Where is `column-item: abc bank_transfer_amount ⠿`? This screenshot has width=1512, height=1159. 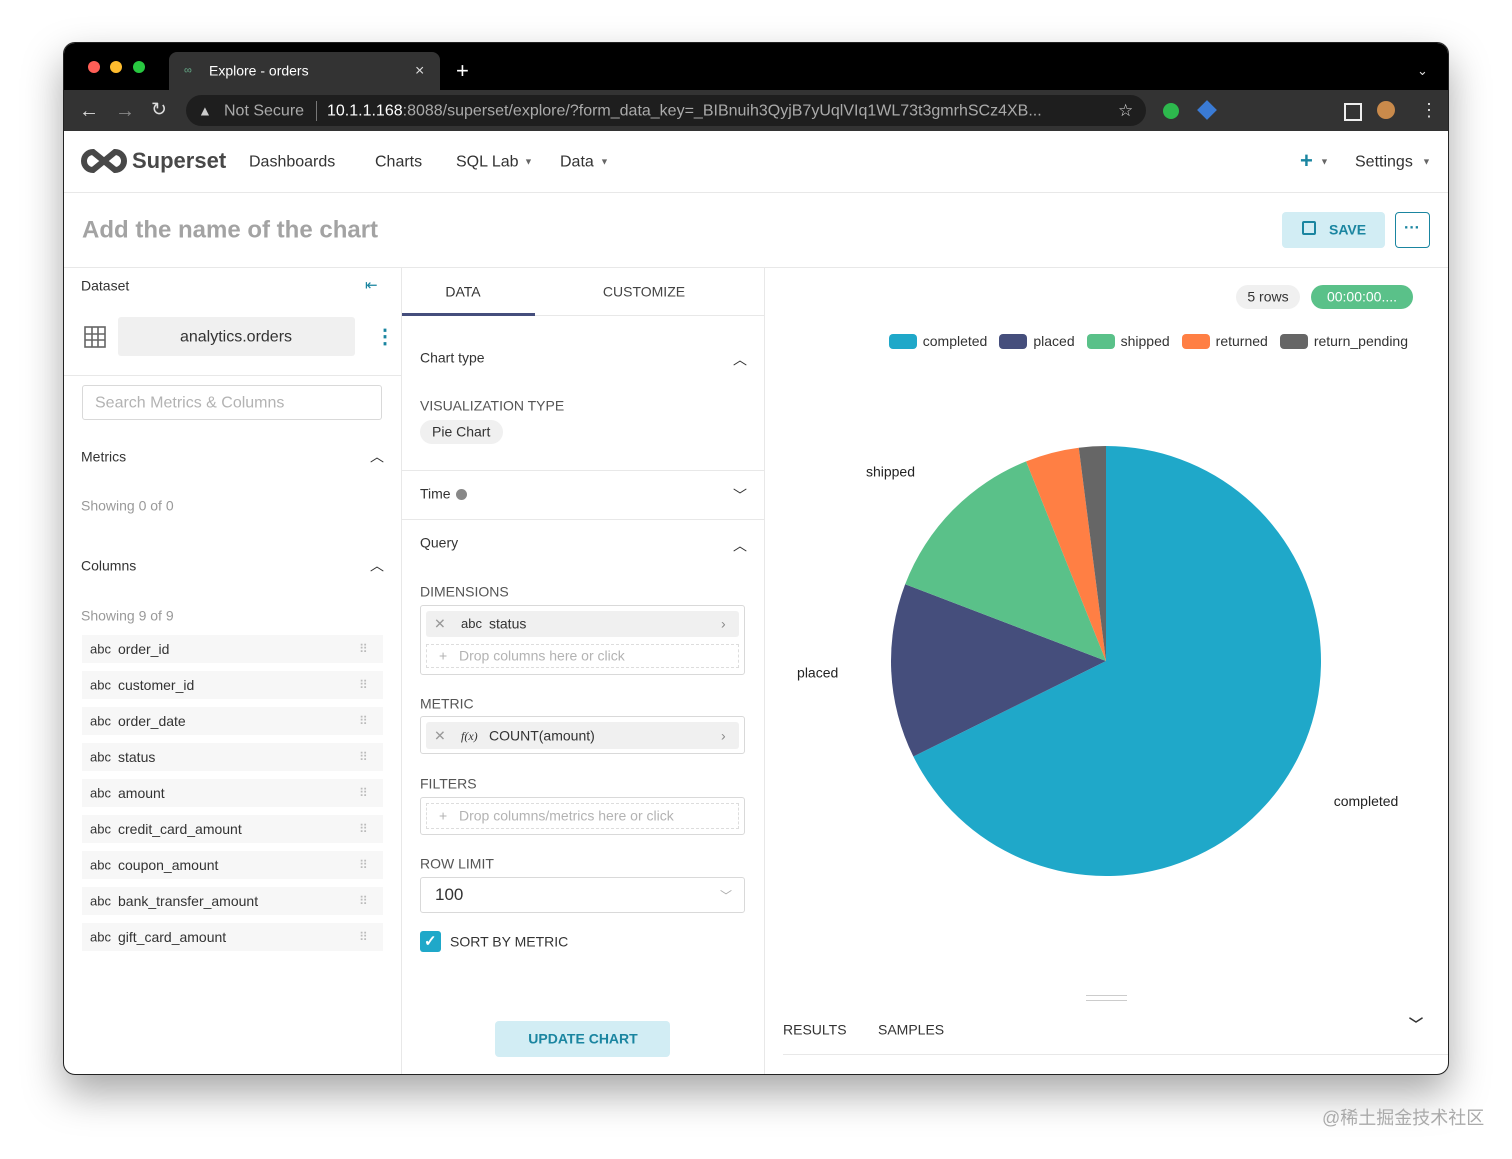
column-item: abc bank_transfer_amount ⠿ is located at coordinates (232, 901).